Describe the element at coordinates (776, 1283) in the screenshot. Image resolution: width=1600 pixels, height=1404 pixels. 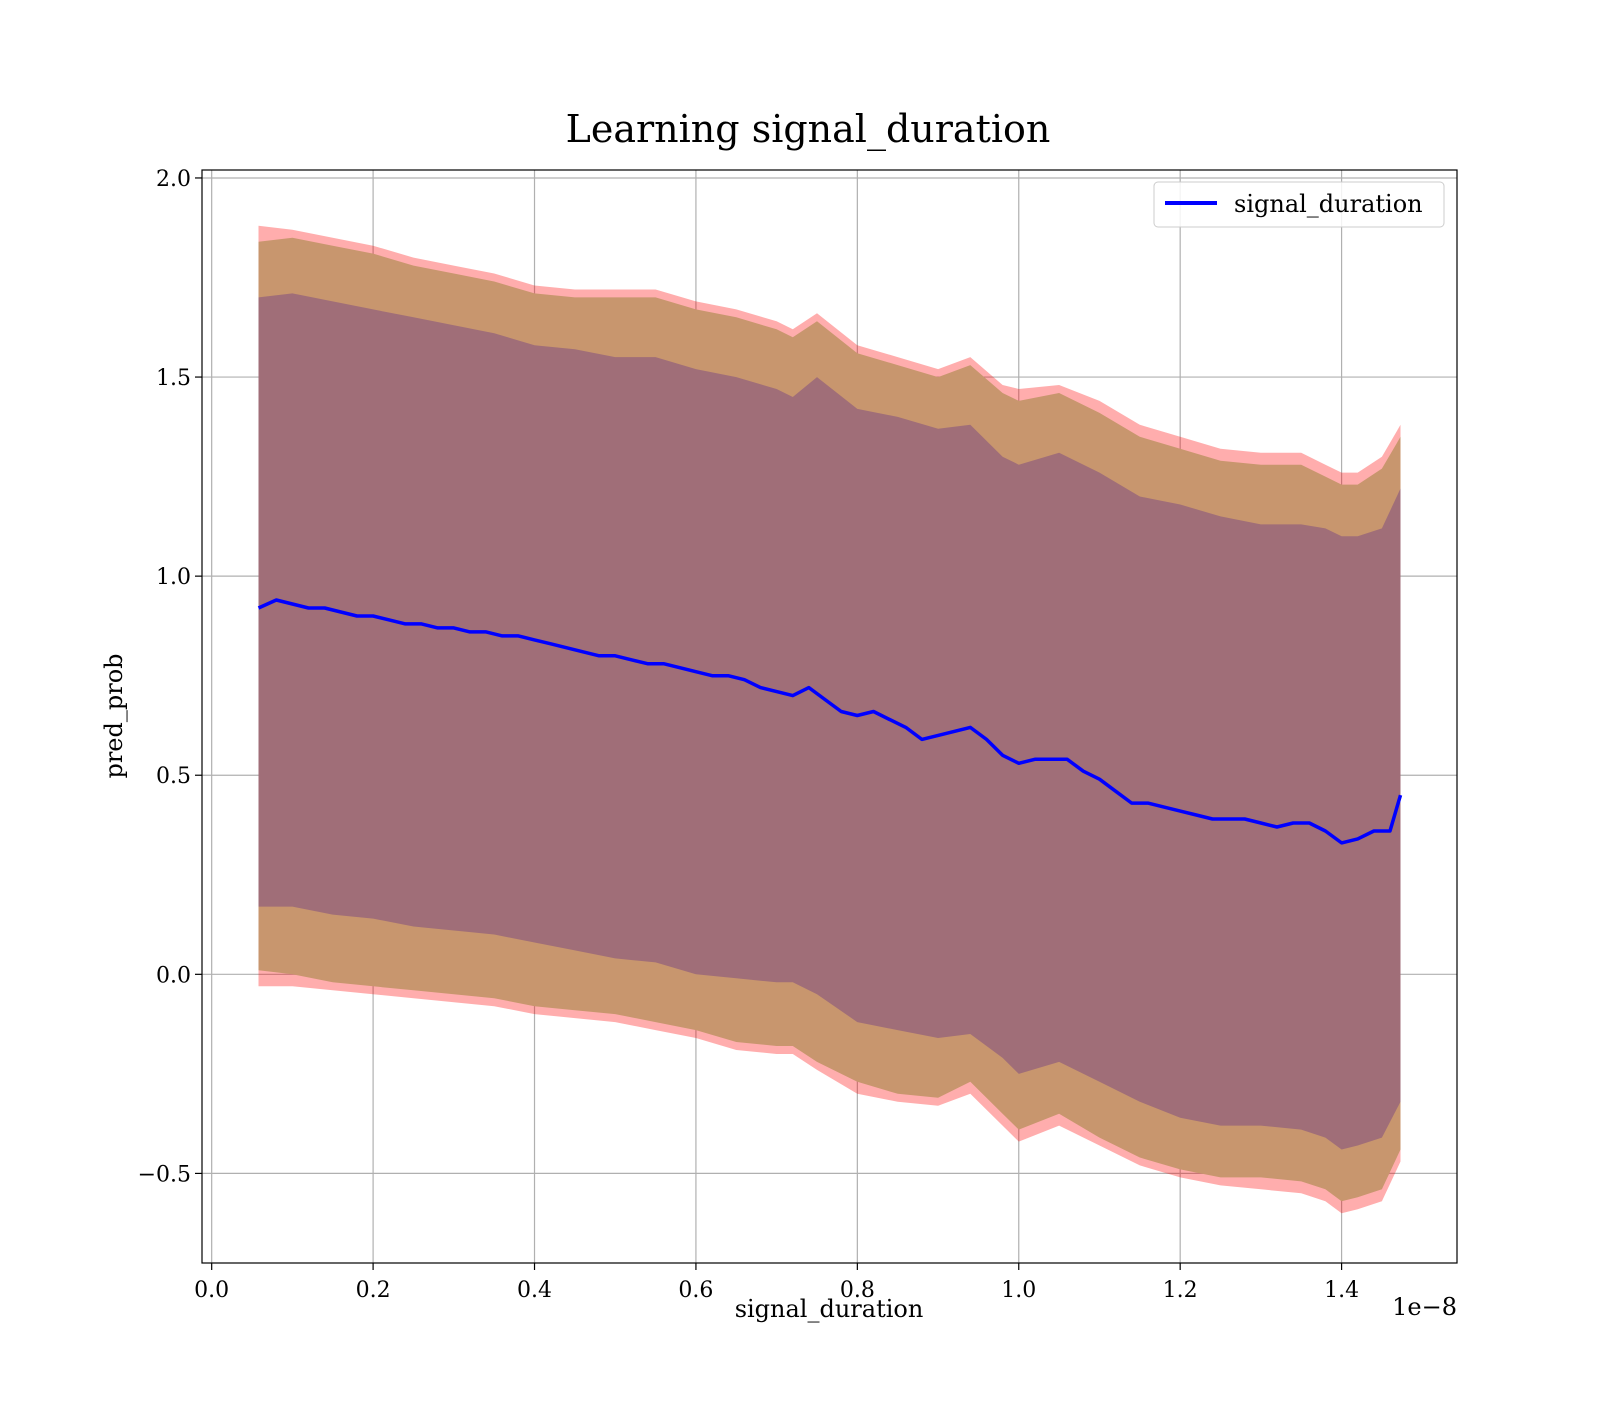
I see `x-axis-ticks: 0.0 0.2 0.4 0.6 0.8 1.0 1.2 1.4` at that location.